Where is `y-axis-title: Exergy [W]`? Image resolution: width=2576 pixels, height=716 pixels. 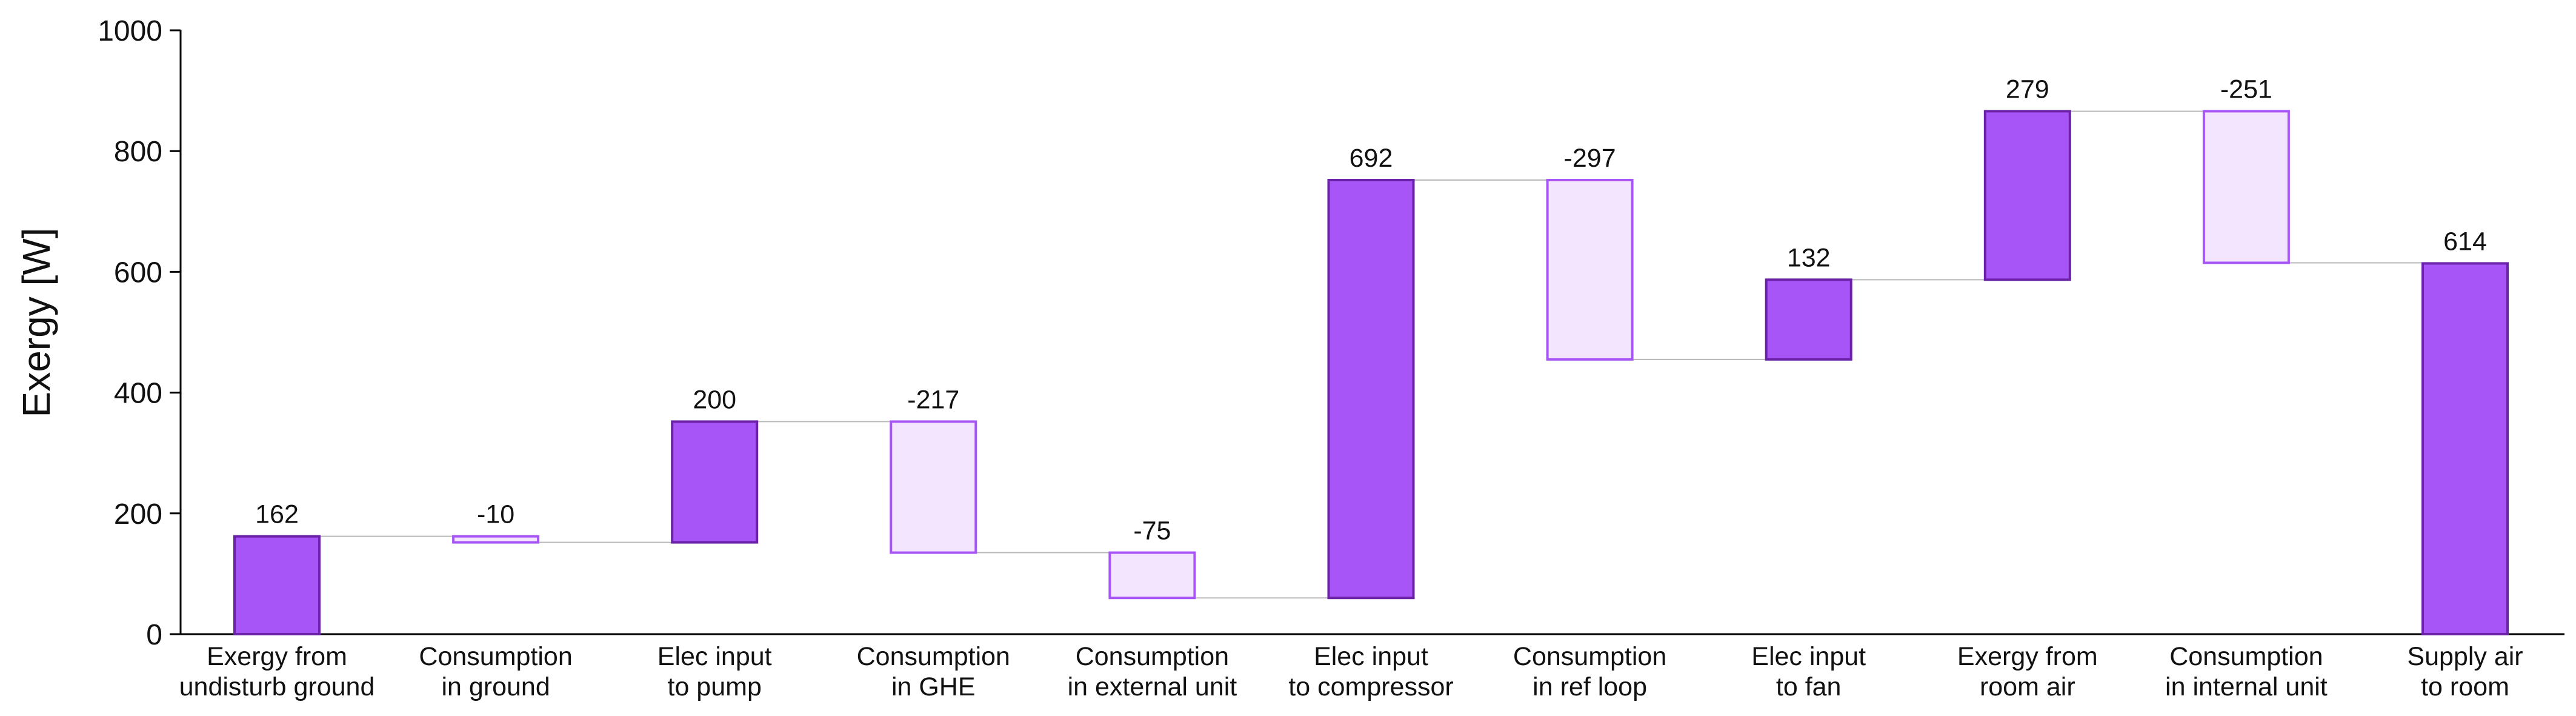 y-axis-title: Exergy [W] is located at coordinates (36, 323).